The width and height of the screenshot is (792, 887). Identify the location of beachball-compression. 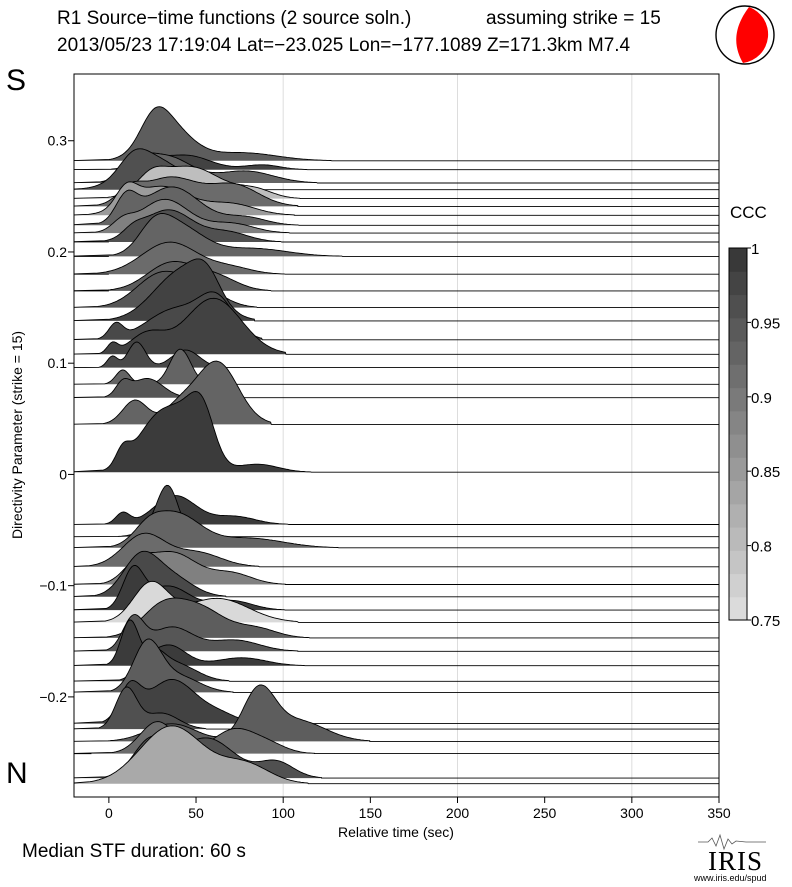
(752, 35).